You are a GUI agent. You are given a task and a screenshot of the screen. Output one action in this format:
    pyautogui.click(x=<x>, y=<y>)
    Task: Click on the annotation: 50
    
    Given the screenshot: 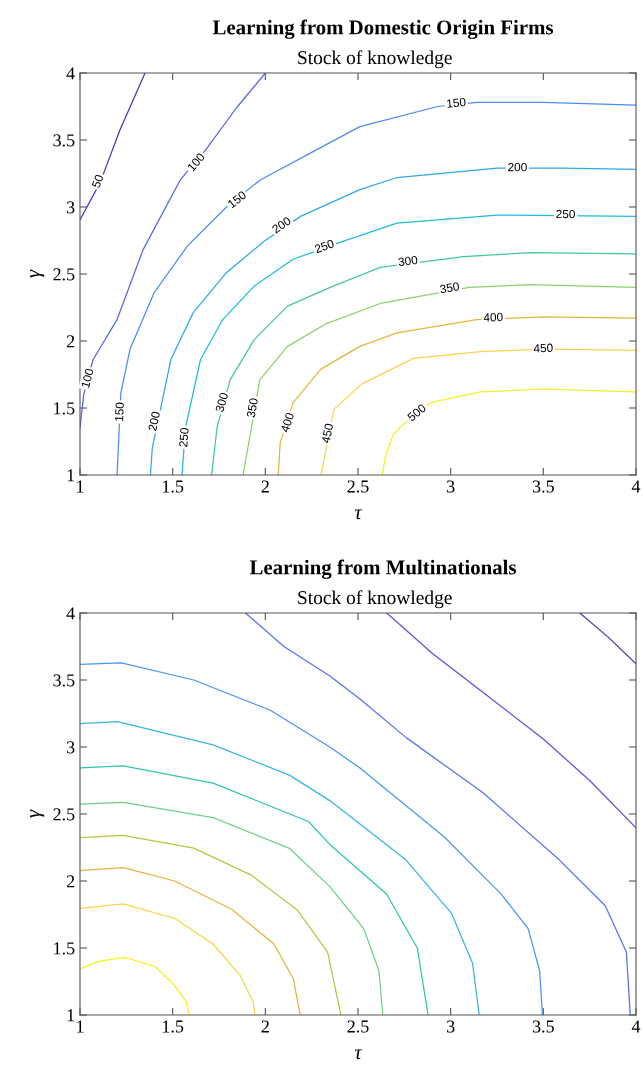 What is the action you would take?
    pyautogui.click(x=97, y=181)
    